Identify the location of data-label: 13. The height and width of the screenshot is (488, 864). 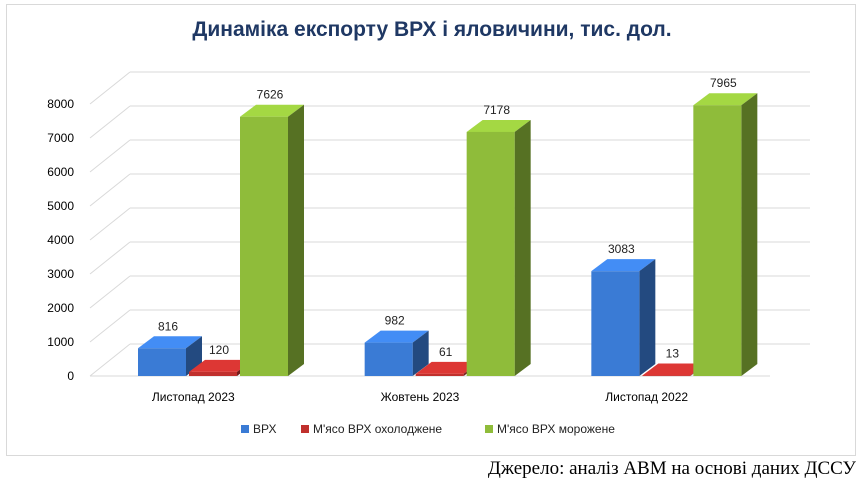
(673, 354).